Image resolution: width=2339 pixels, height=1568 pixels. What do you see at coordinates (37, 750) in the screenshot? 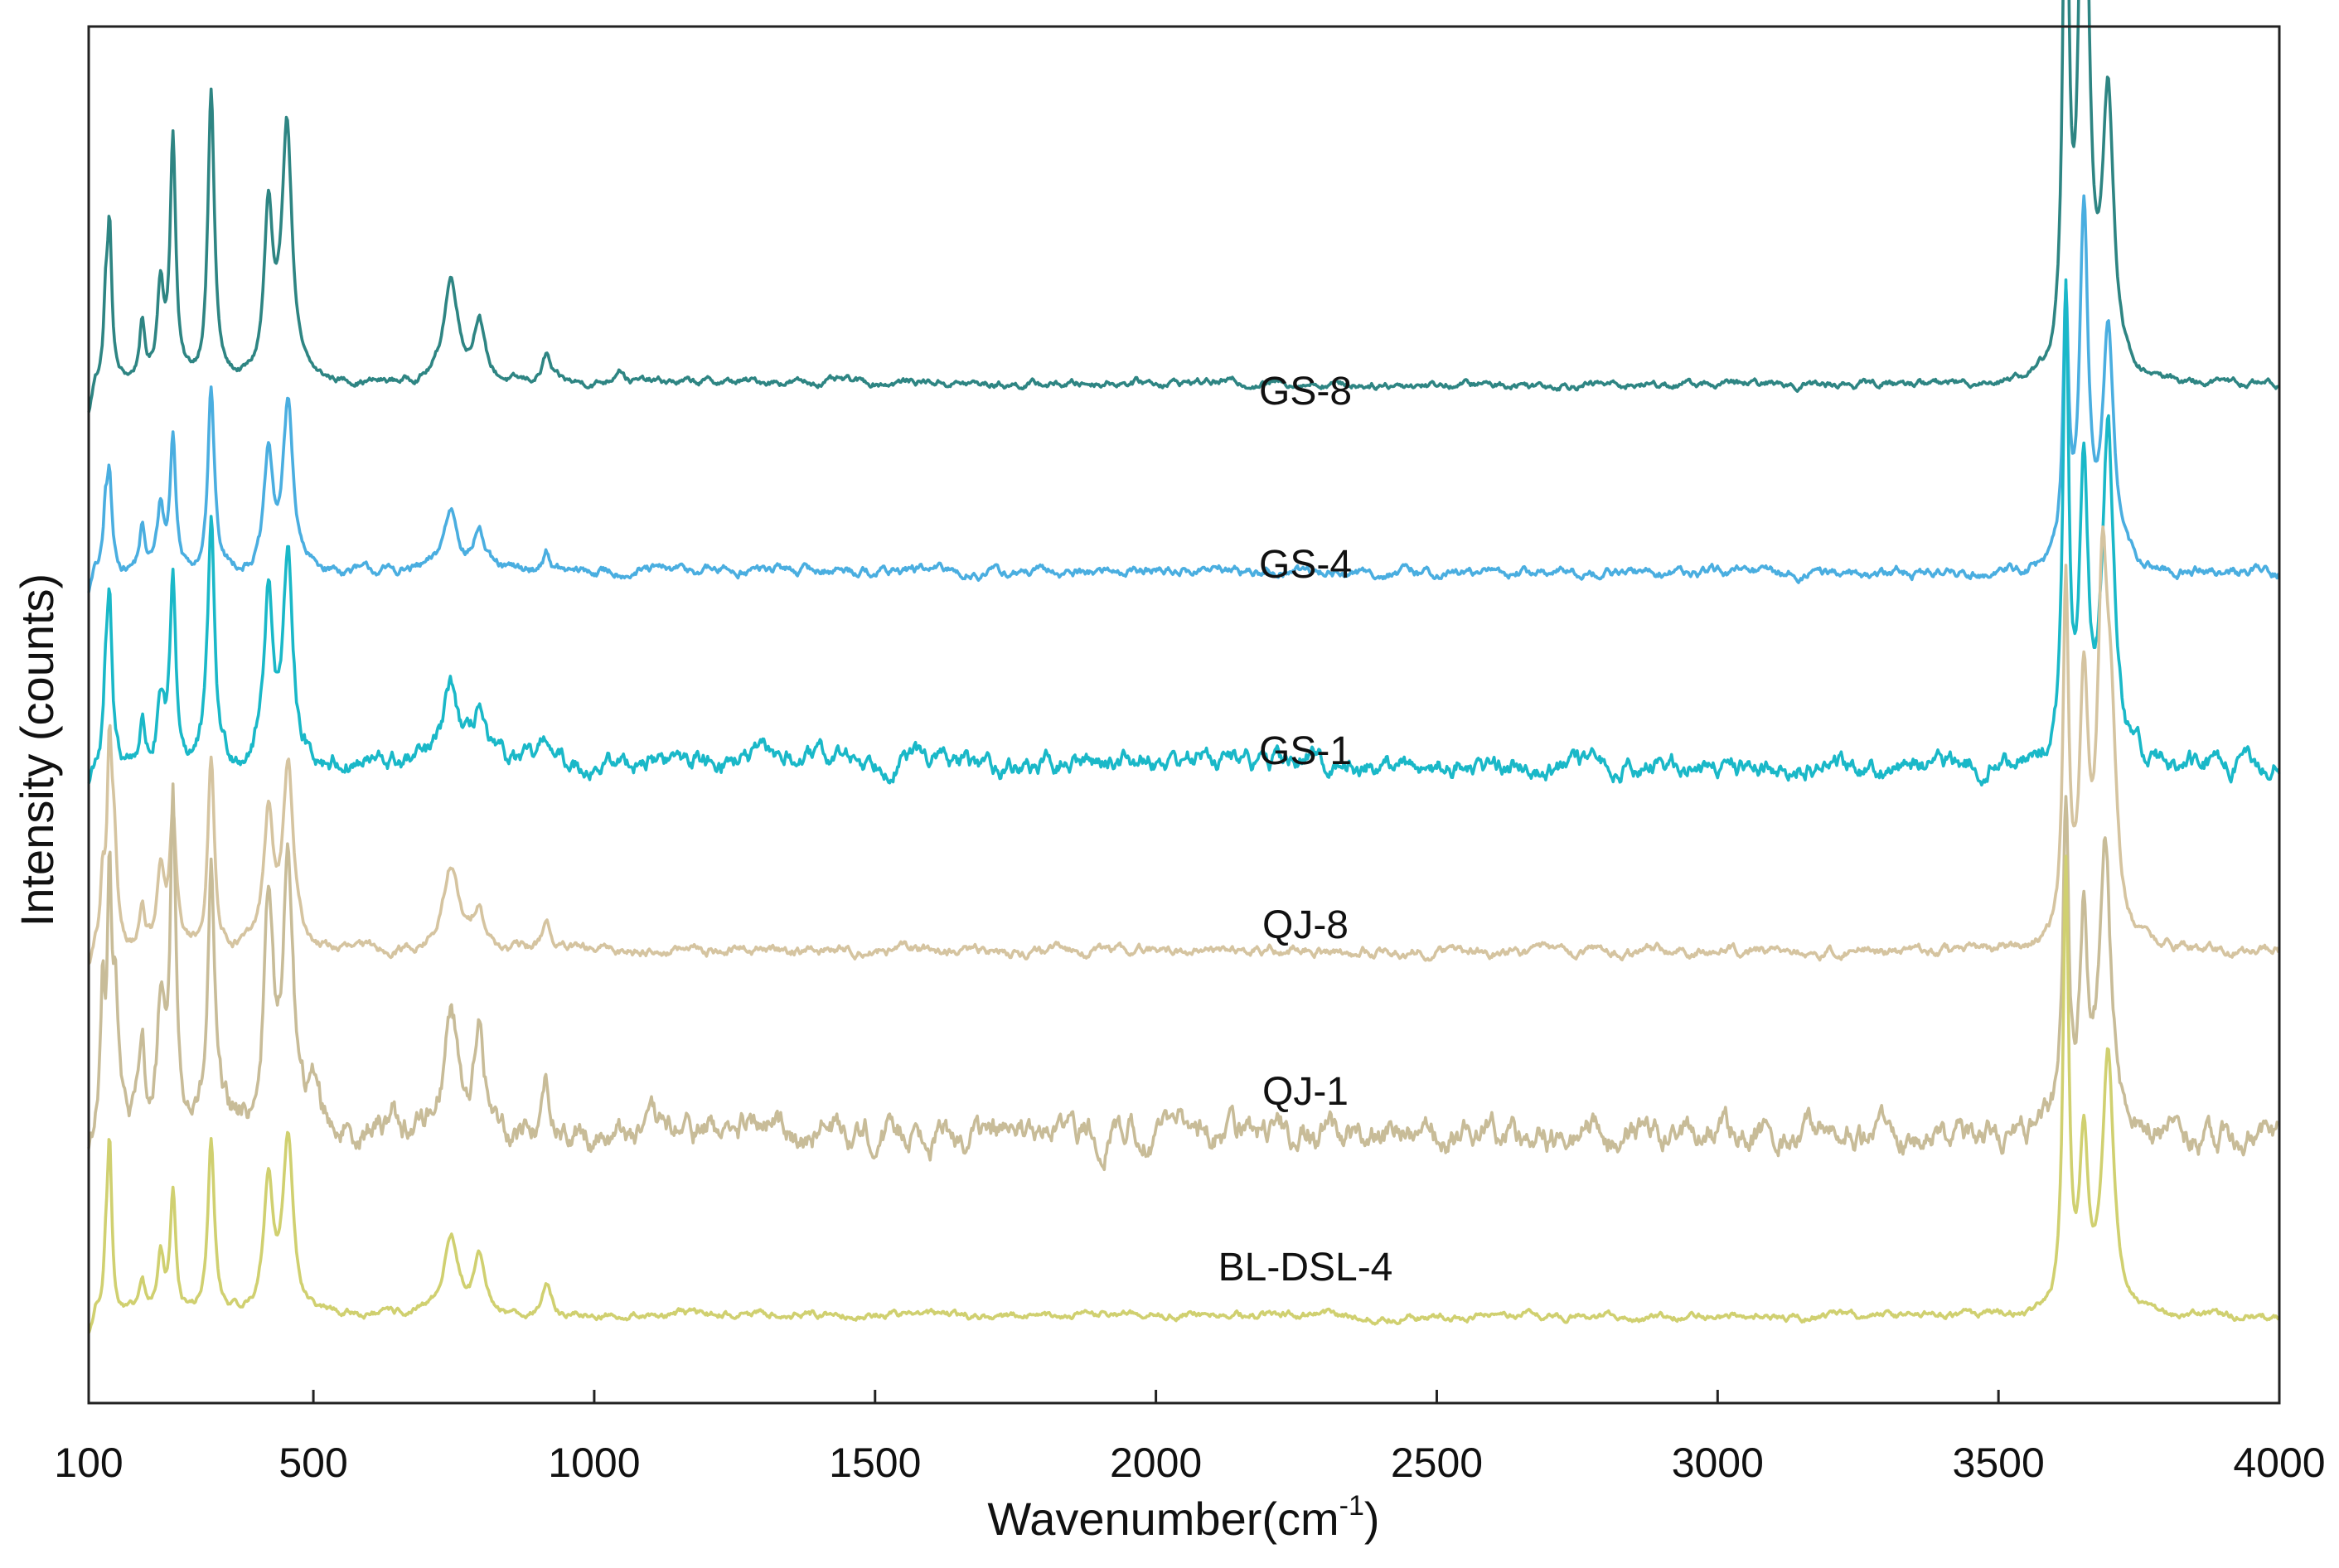
I see `y-axis-title: Intensity (counts)` at bounding box center [37, 750].